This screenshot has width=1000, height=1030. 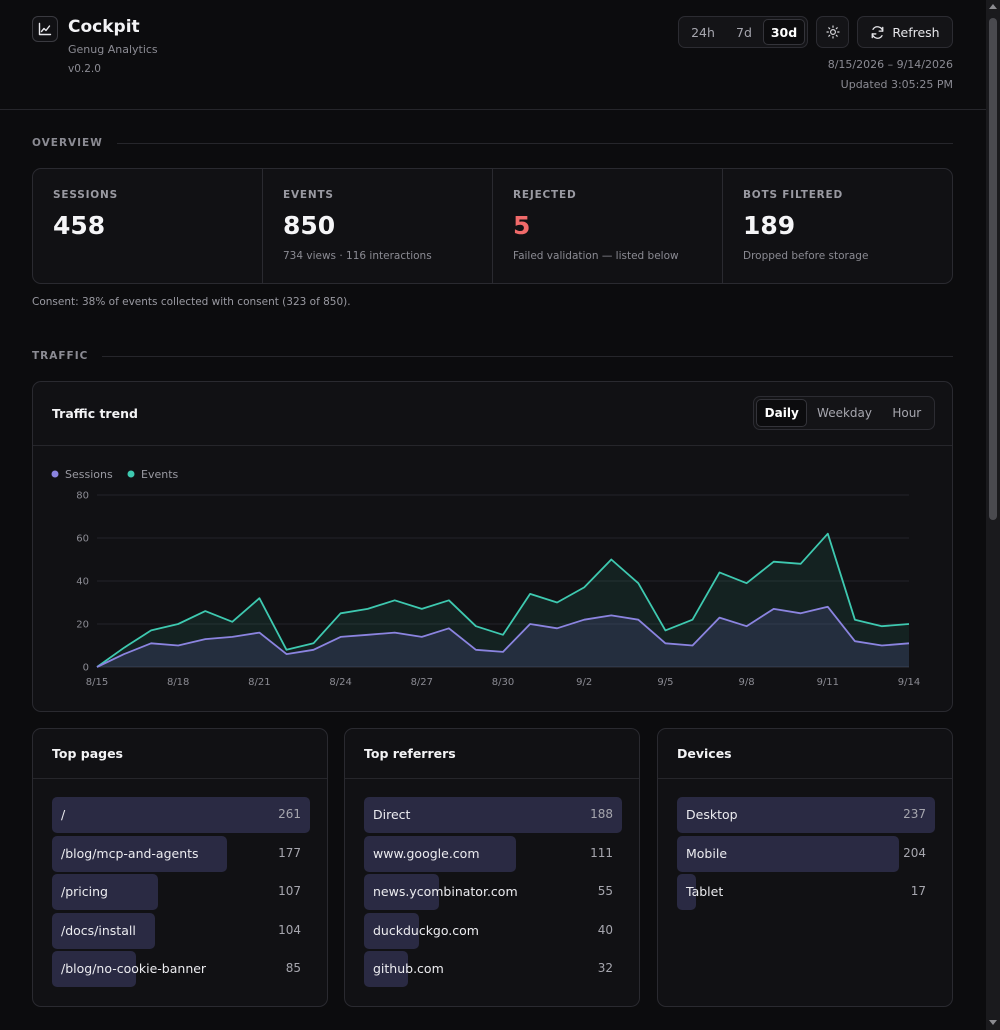 I want to click on referrer-row: Direct 188, so click(x=493, y=815).